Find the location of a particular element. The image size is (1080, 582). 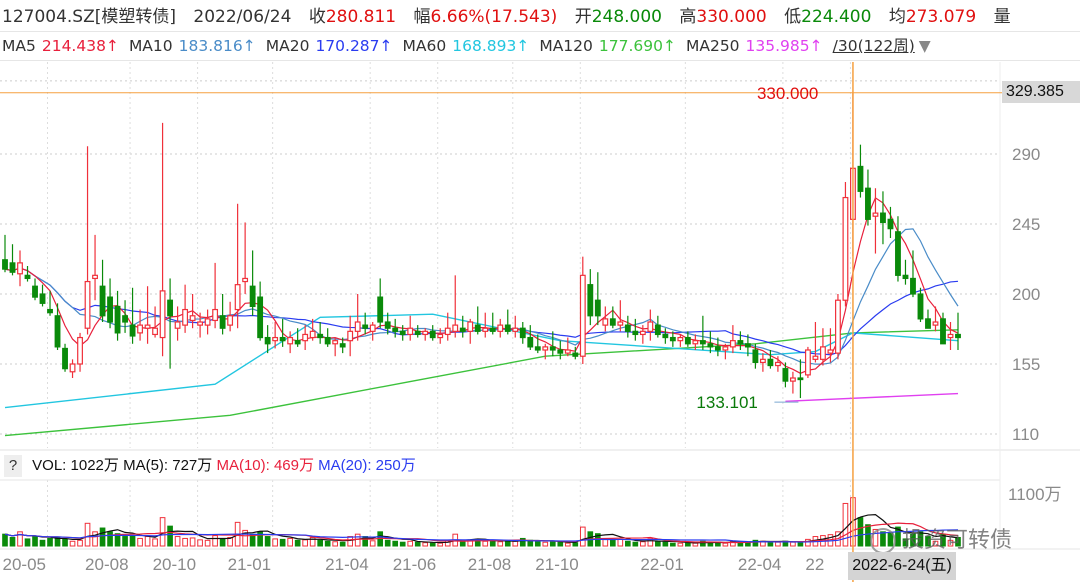

low-value: 224.400 is located at coordinates (836, 17).